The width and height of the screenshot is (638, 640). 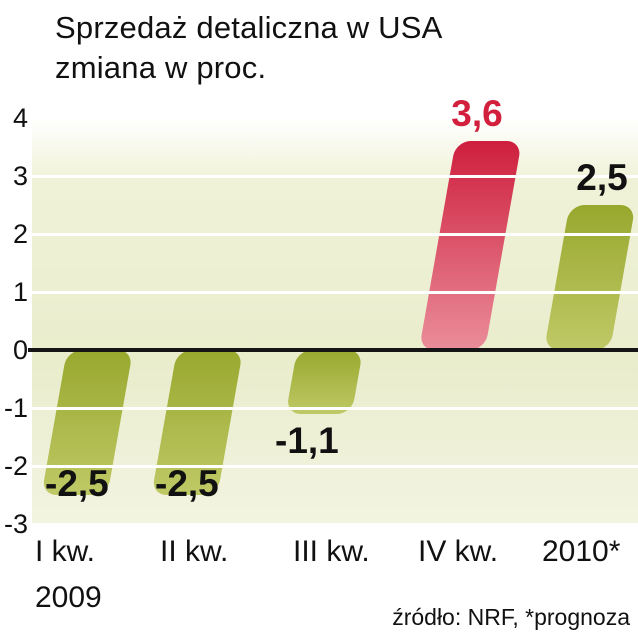 What do you see at coordinates (581, 551) in the screenshot?
I see `x-category-label: 2010*` at bounding box center [581, 551].